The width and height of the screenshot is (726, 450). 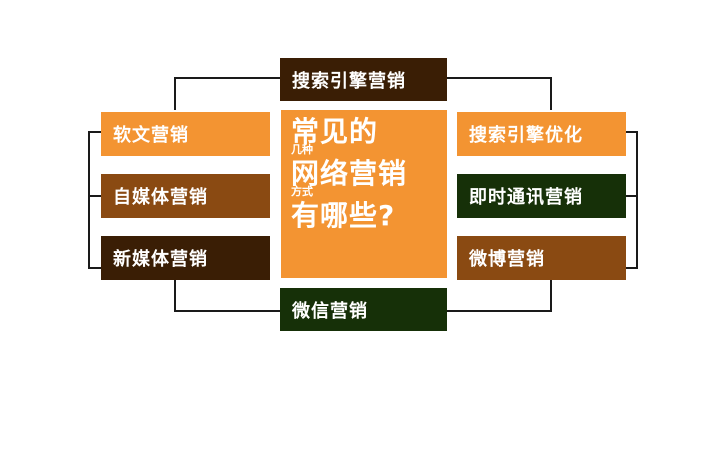 What do you see at coordinates (302, 149) in the screenshot?
I see `center-title-small1: 几种` at bounding box center [302, 149].